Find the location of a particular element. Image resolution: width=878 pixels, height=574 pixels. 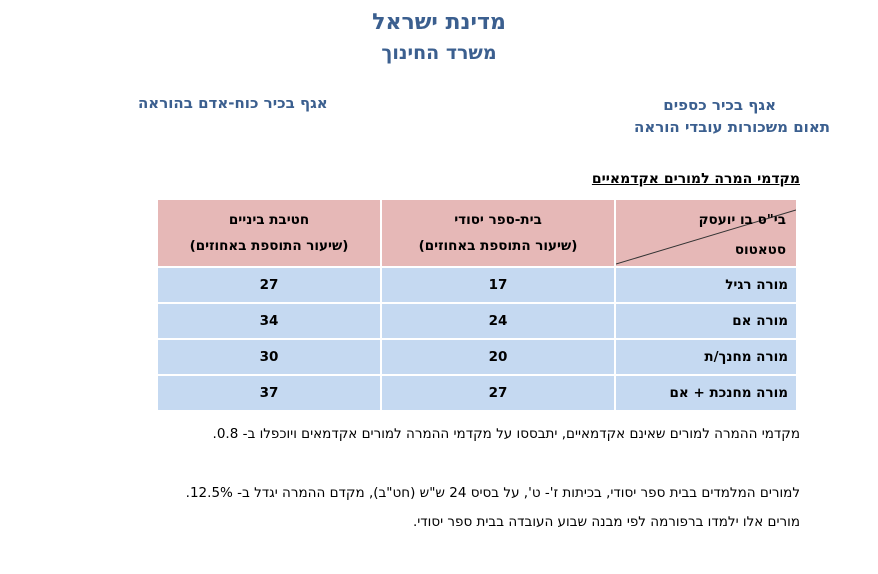

row-label: מורה מחנך/ת is located at coordinates (706, 357).